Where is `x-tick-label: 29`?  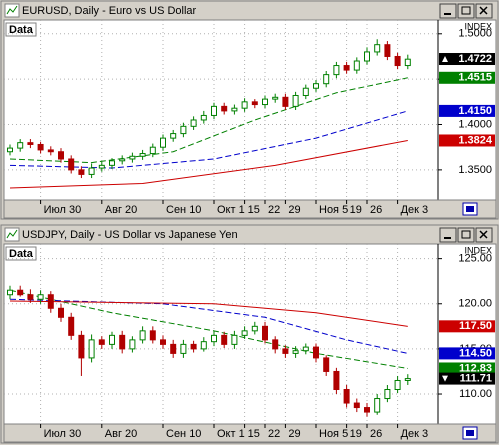 x-tick-label: 29 is located at coordinates (294, 434).